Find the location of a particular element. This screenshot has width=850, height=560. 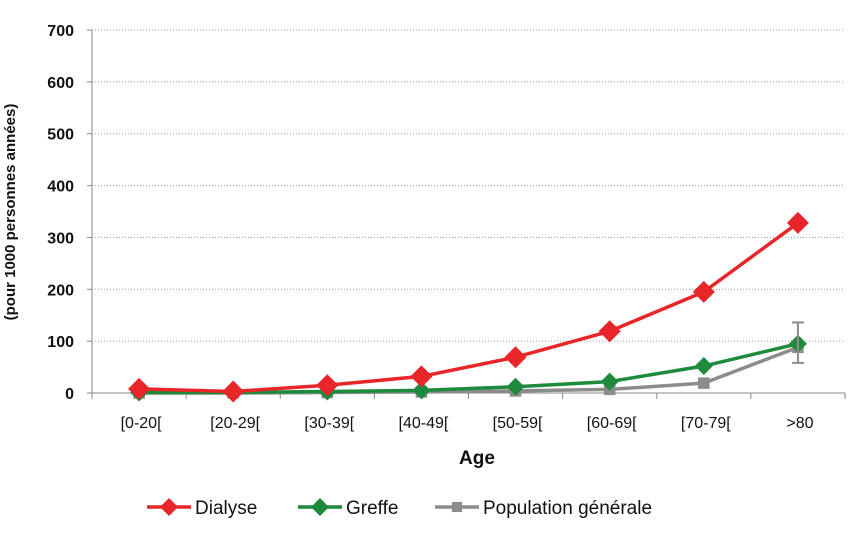

y-tick-label: 200 is located at coordinates (60, 290).